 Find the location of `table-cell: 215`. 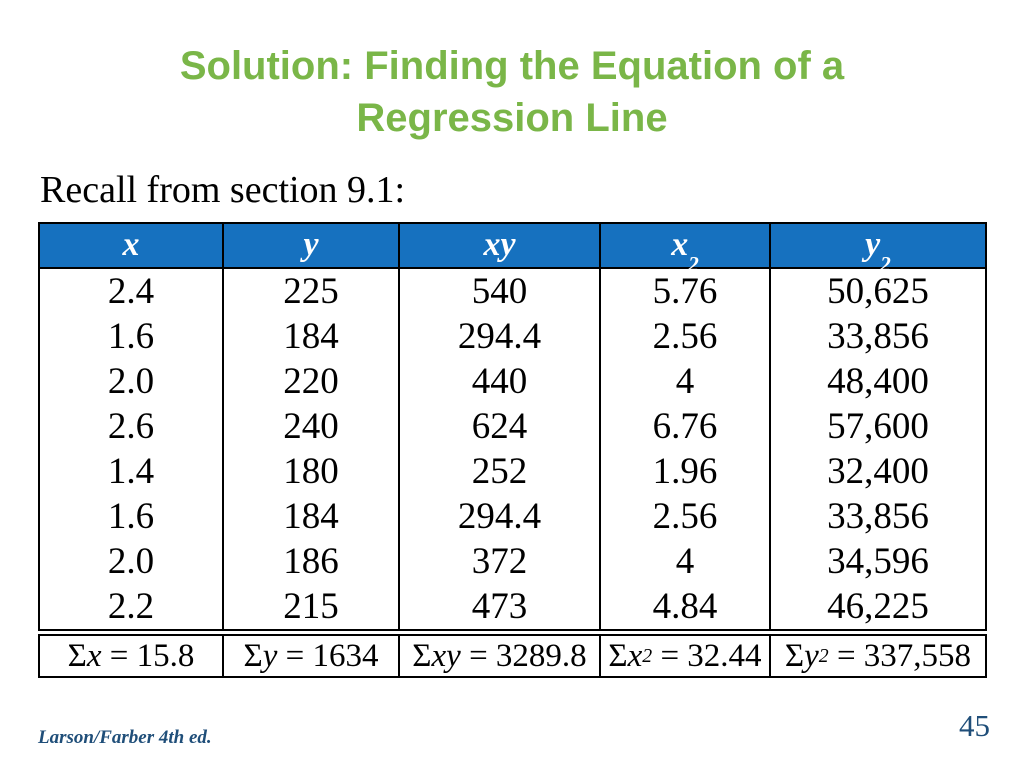

table-cell: 215 is located at coordinates (312, 606).